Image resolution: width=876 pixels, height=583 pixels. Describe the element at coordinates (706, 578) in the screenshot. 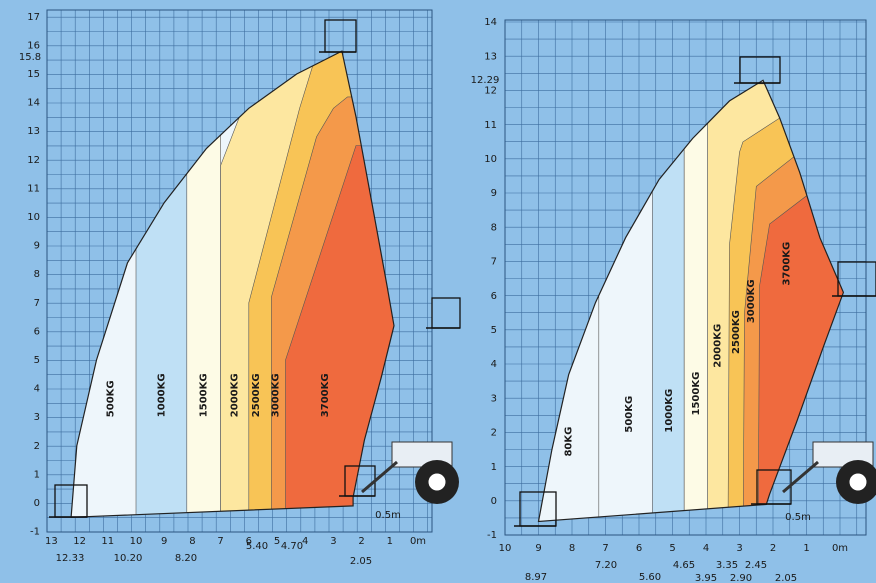

I see `reach-label: 3.95` at that location.